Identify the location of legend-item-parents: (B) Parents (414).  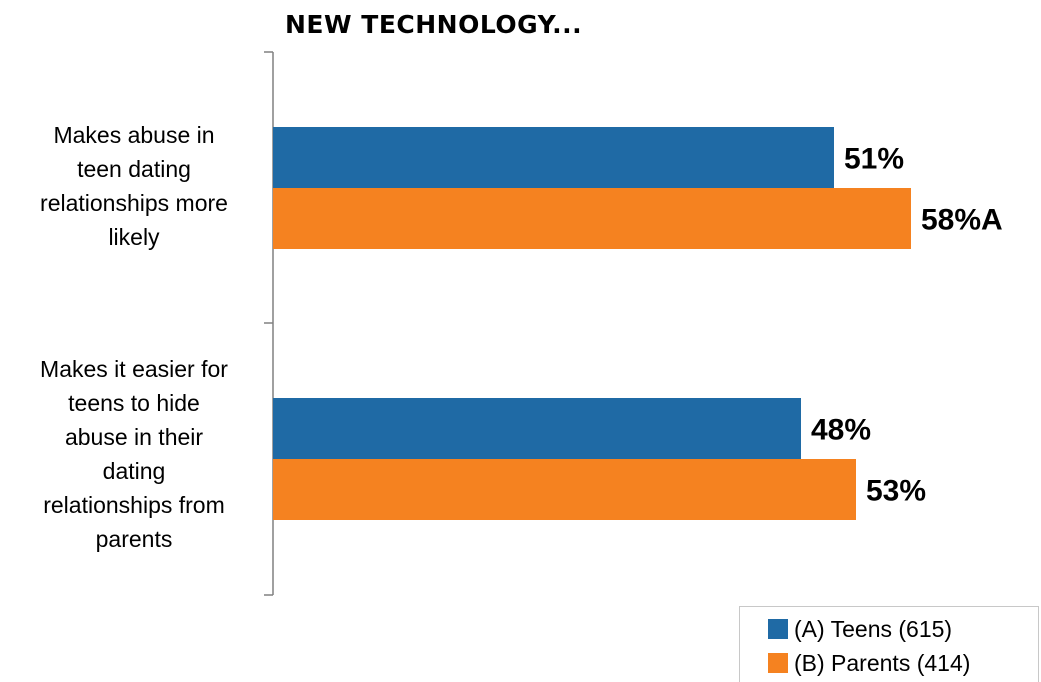
(869, 663).